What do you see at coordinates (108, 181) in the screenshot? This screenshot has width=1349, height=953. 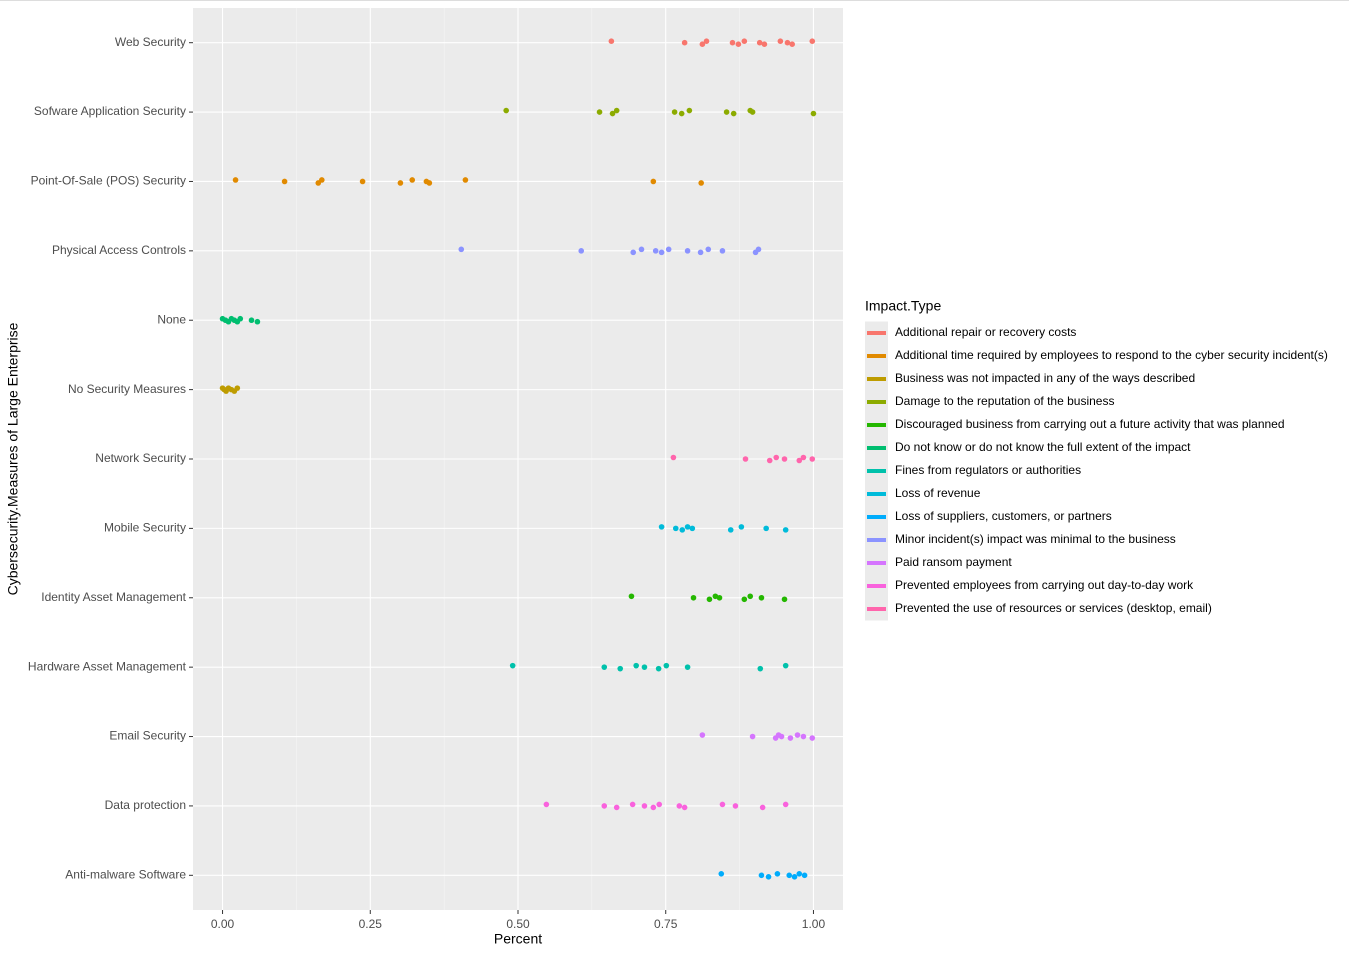 I see `y-tick-label: Point-Of-Sale (POS) Security` at bounding box center [108, 181].